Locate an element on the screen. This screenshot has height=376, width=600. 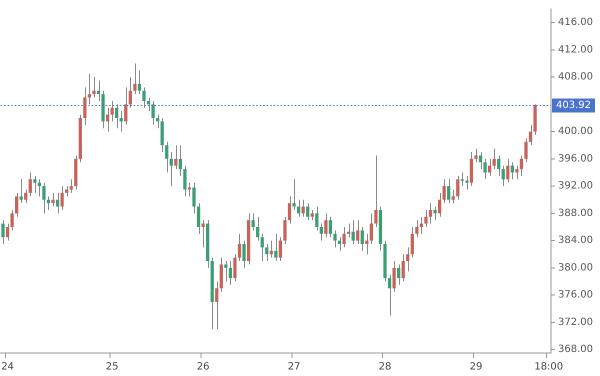
x-tick-label: 24 is located at coordinates (7, 367).